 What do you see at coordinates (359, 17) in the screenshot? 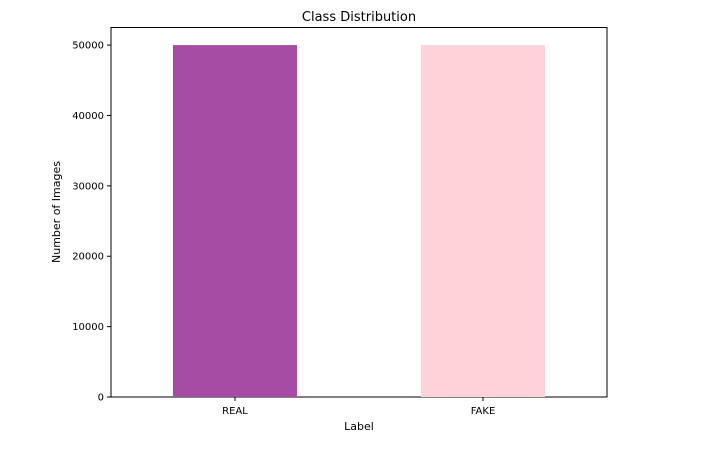
I see `chart-title: Class Distribution` at bounding box center [359, 17].